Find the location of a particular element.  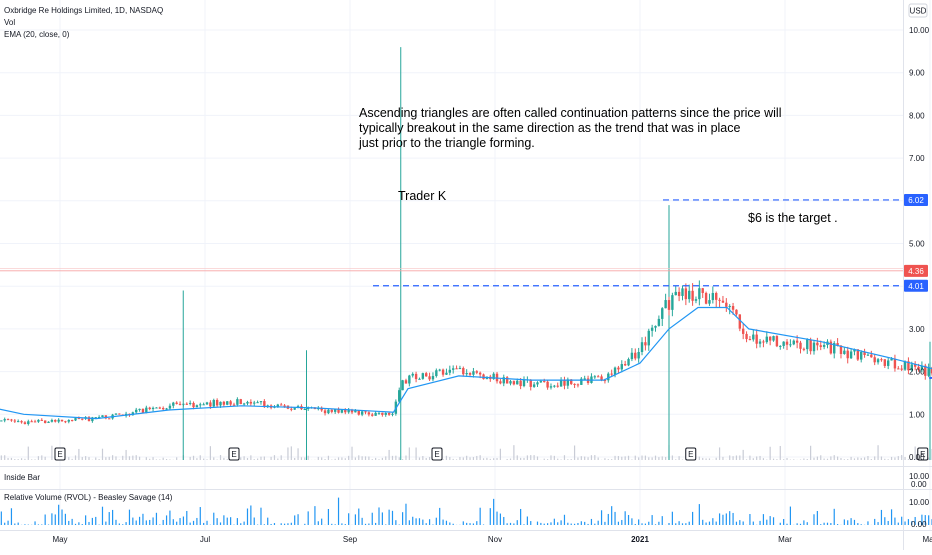

rvol-tick-top: 10.00 is located at coordinates (919, 502).